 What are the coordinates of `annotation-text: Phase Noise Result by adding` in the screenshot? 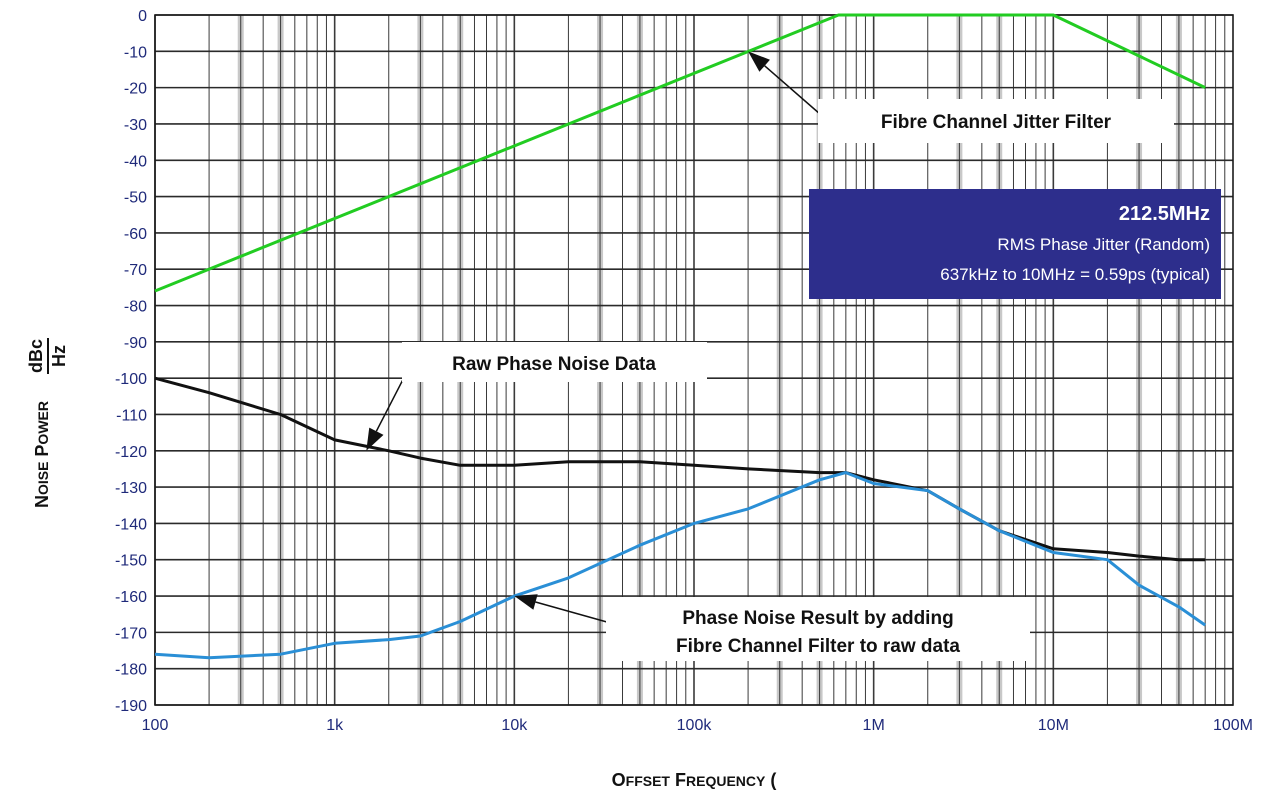 It's located at (817, 618).